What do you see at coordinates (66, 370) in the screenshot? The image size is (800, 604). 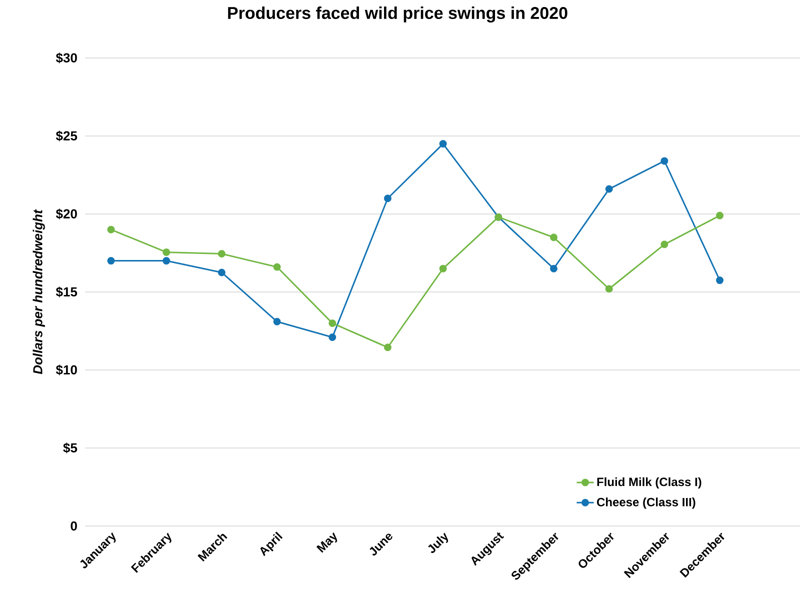 I see `y-tick-label: $10` at bounding box center [66, 370].